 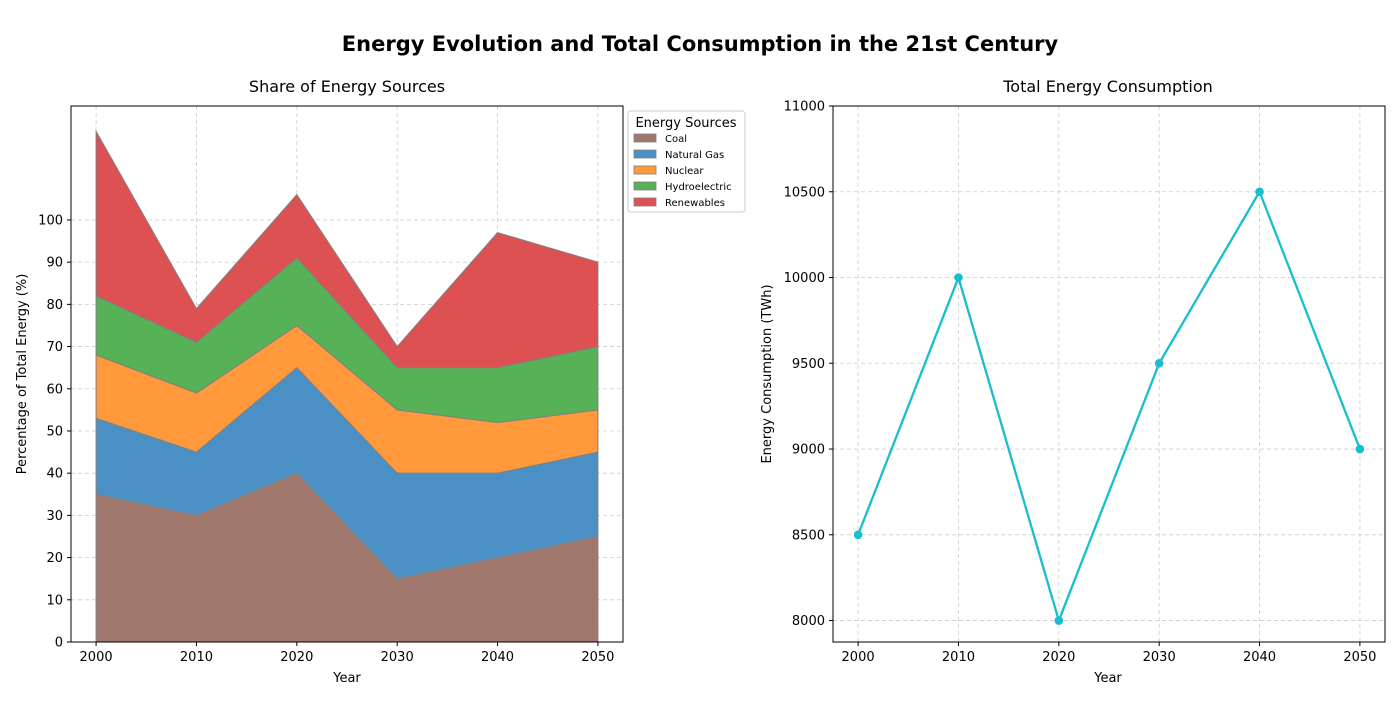 I want to click on legend-label-nuclear: Nuclear, so click(x=684, y=171).